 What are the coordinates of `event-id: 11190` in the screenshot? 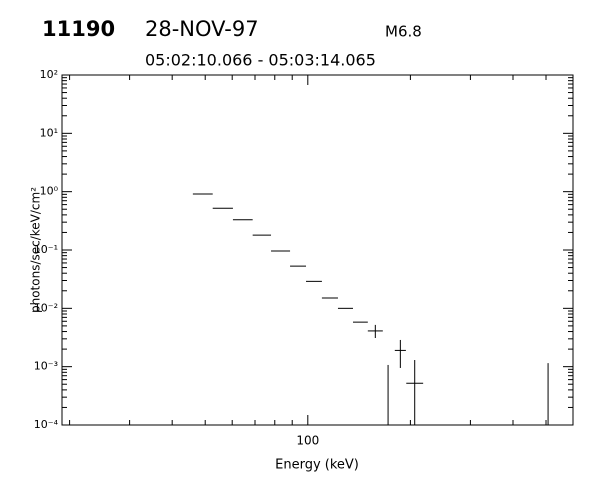 It's located at (78, 29).